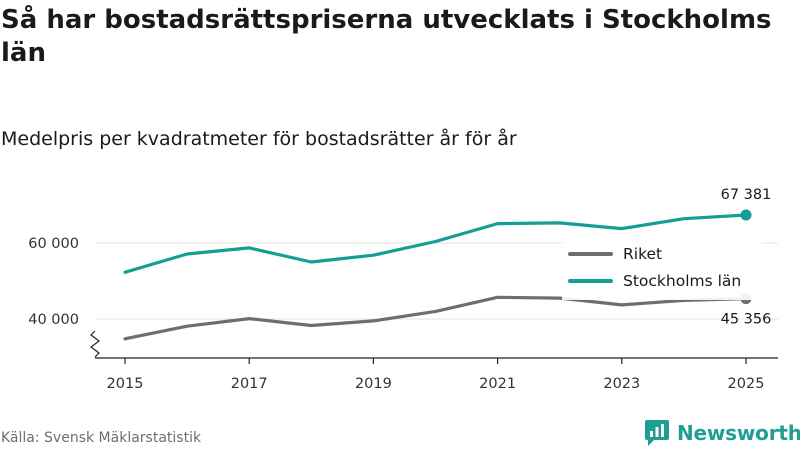 Image resolution: width=800 pixels, height=450 pixels. What do you see at coordinates (662, 270) in the screenshot?
I see `legend-box` at bounding box center [662, 270].